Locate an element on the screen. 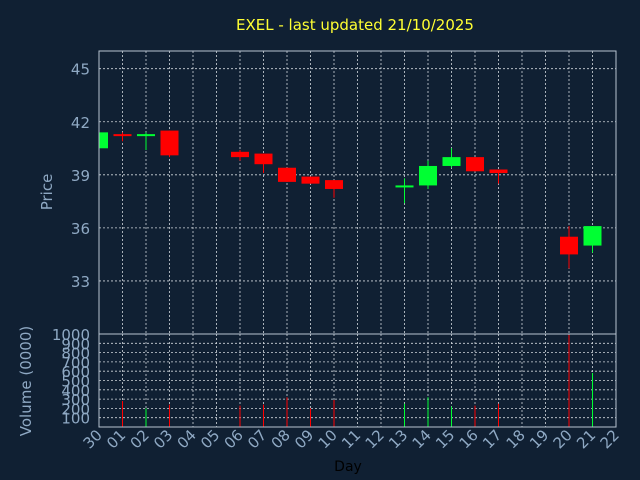  volume-tick-label: 400 is located at coordinates (75, 391).